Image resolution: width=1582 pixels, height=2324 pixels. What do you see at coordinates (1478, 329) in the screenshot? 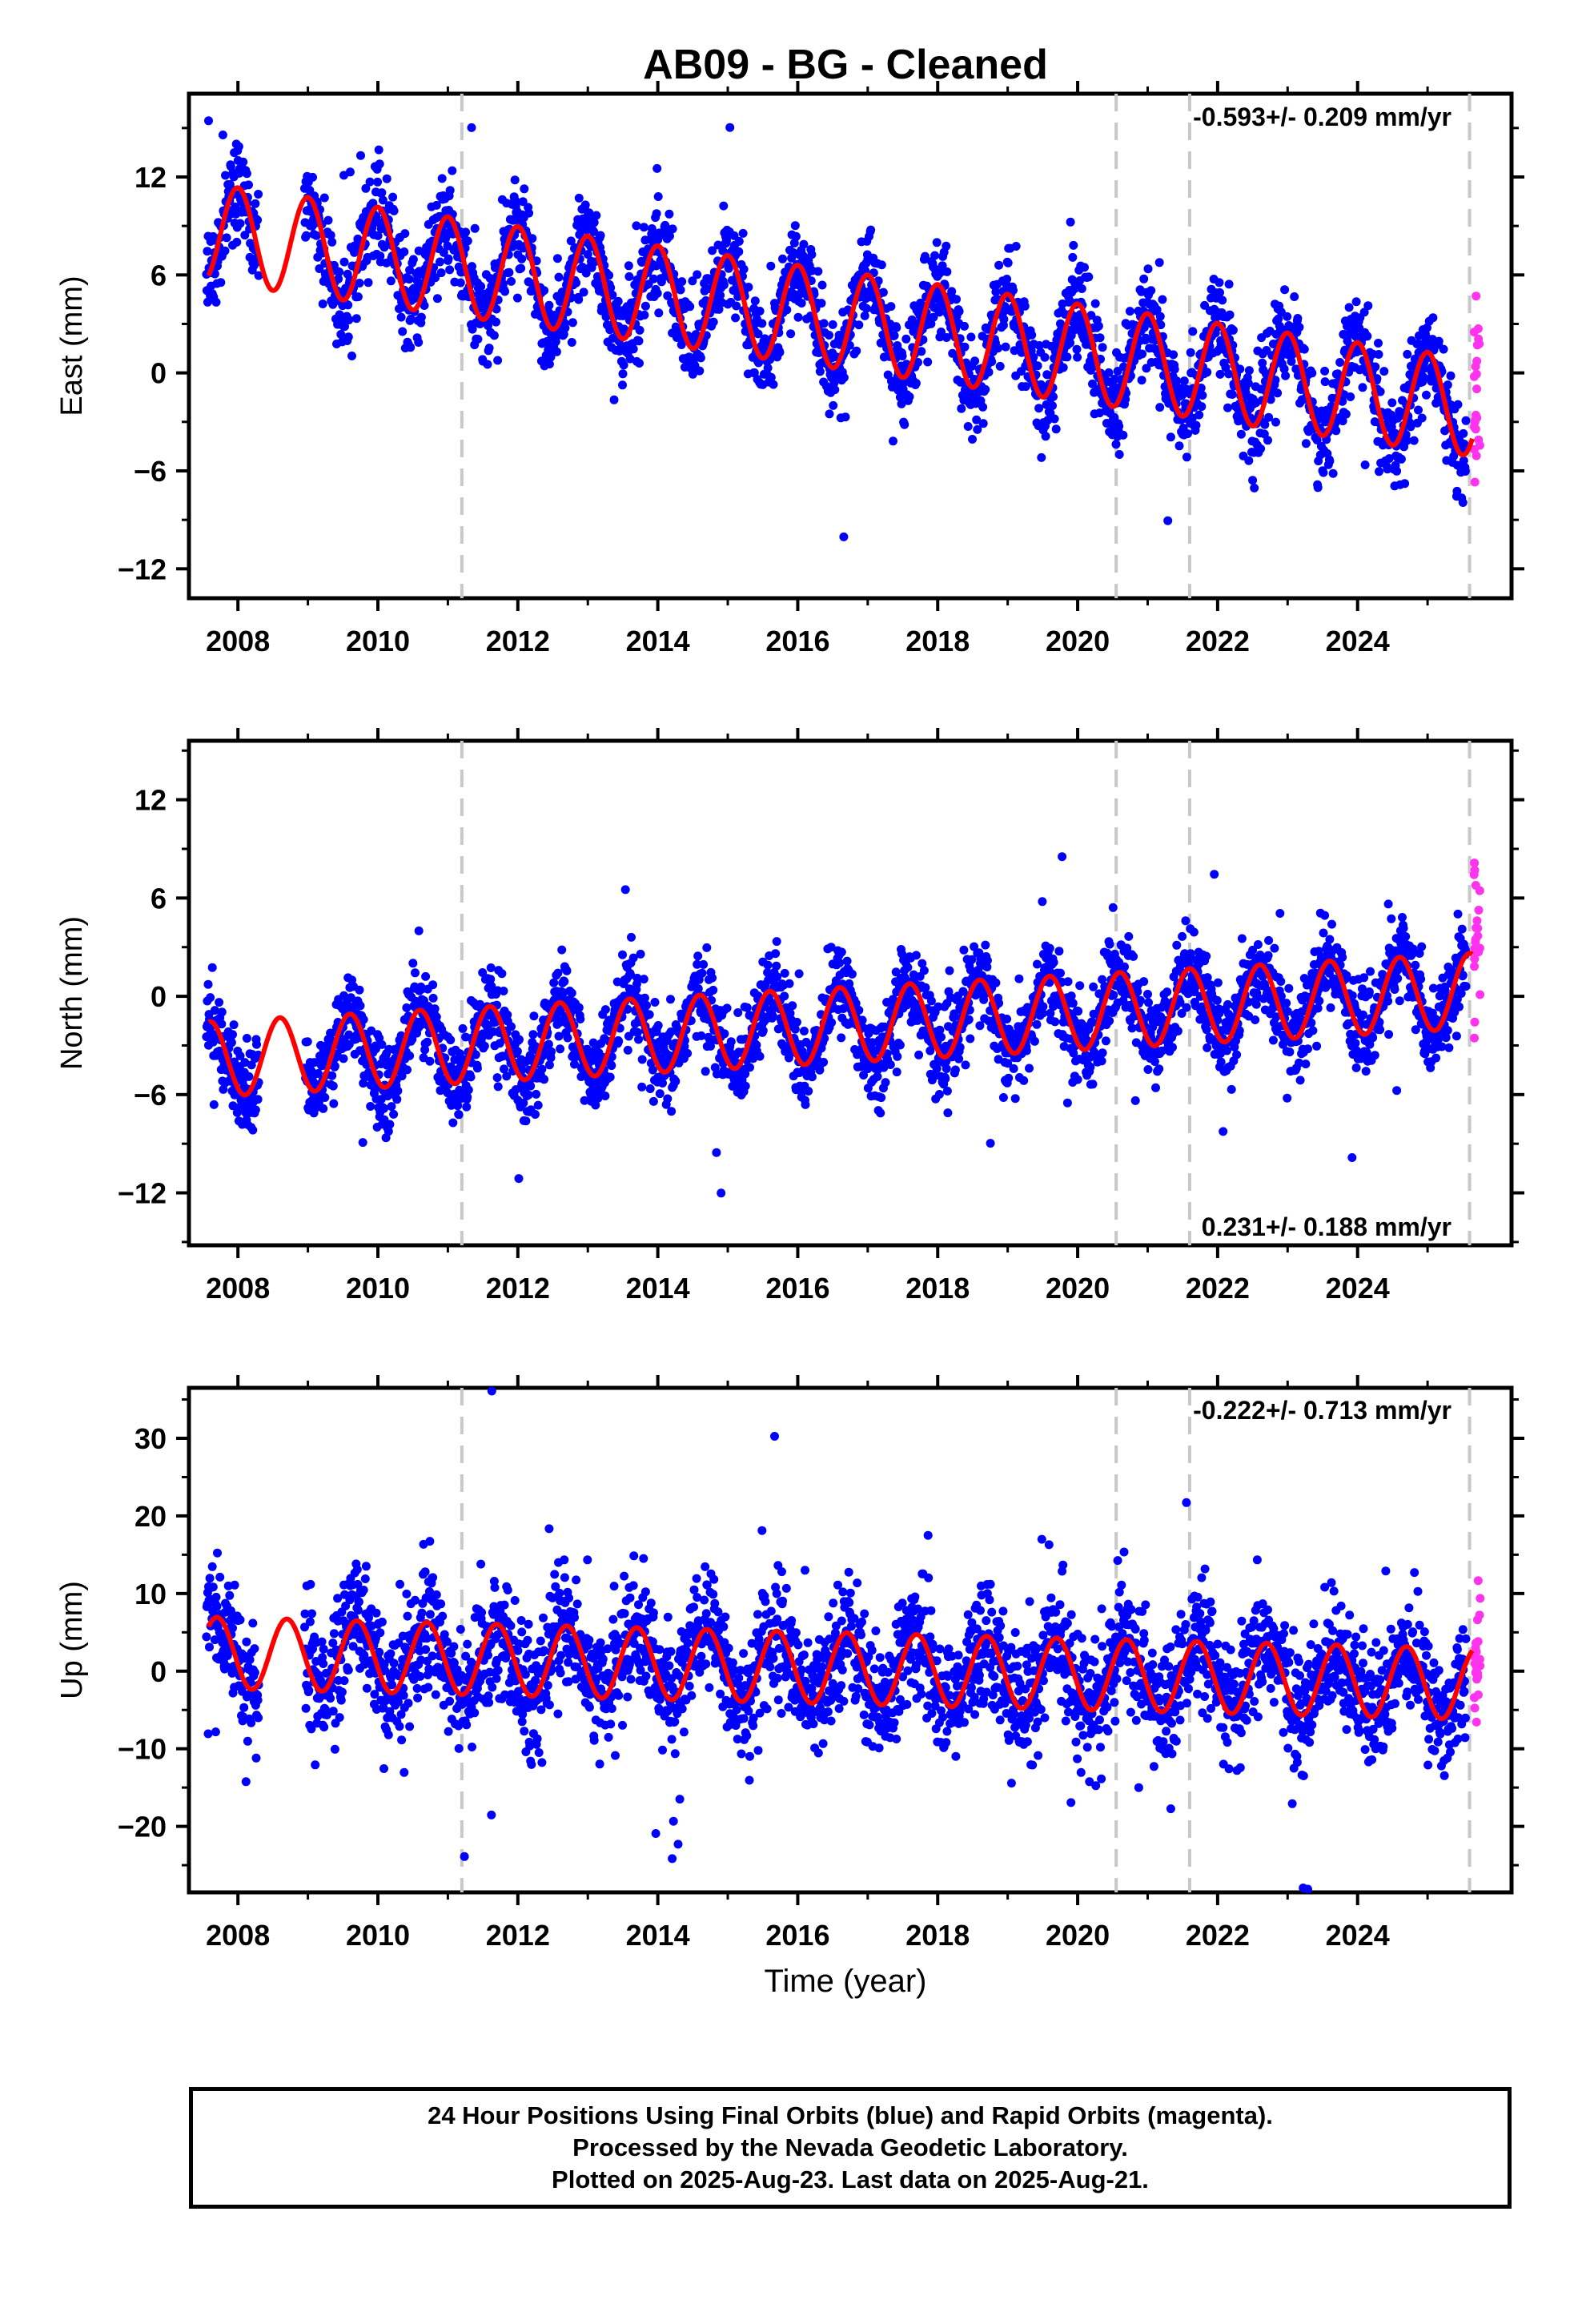
I see `rapid-orbit-point` at bounding box center [1478, 329].